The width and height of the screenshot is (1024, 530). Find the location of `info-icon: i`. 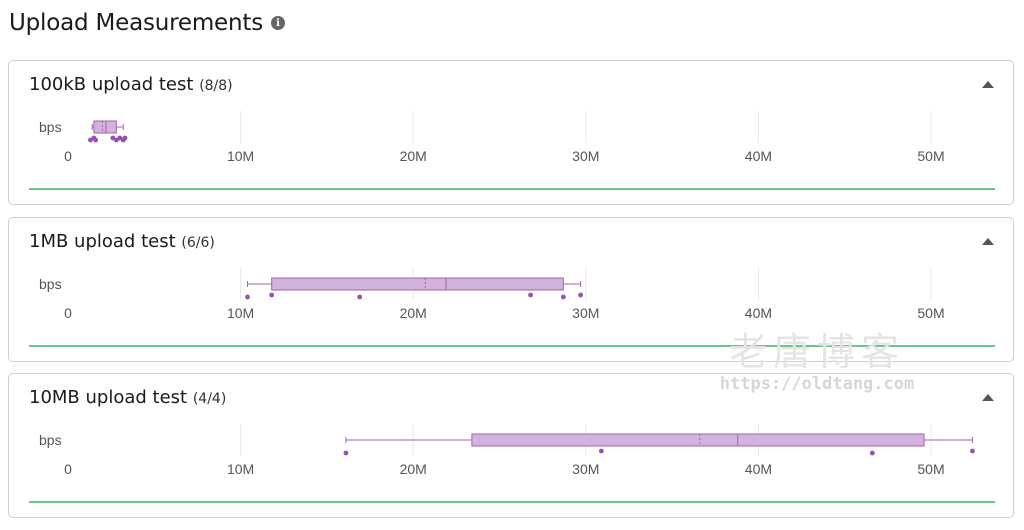

info-icon: i is located at coordinates (277, 23).